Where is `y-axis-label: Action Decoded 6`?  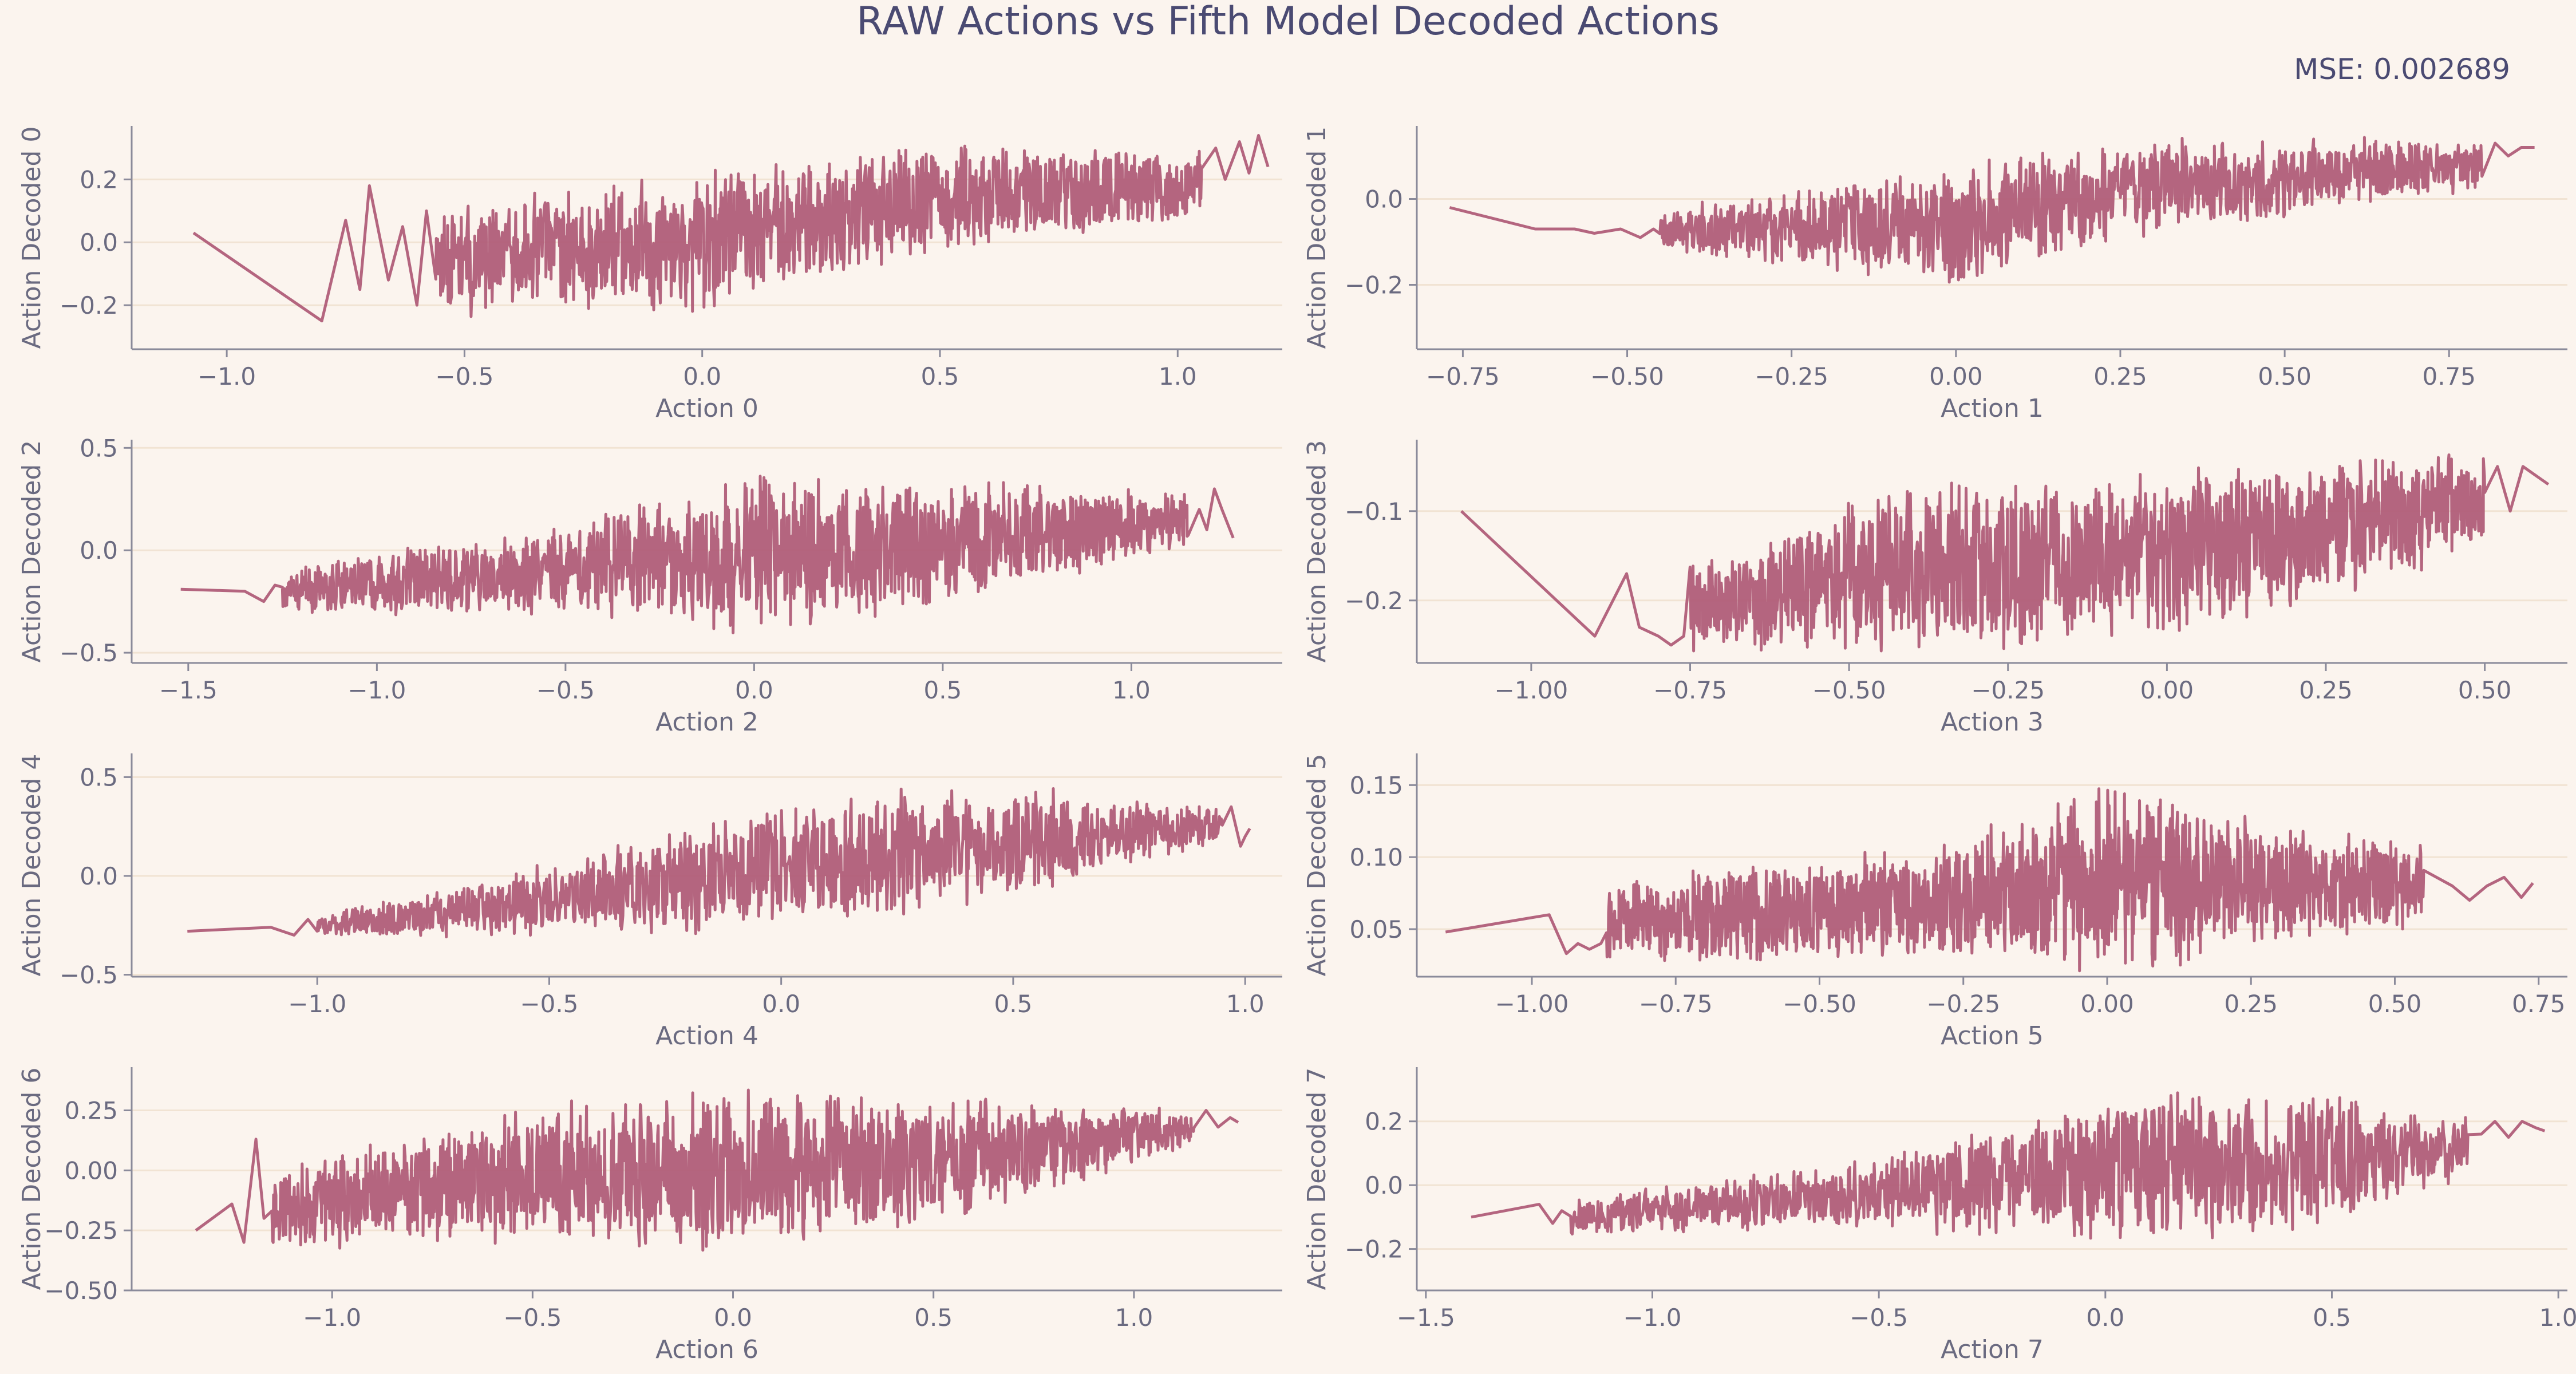 y-axis-label: Action Decoded 6 is located at coordinates (31, 1179).